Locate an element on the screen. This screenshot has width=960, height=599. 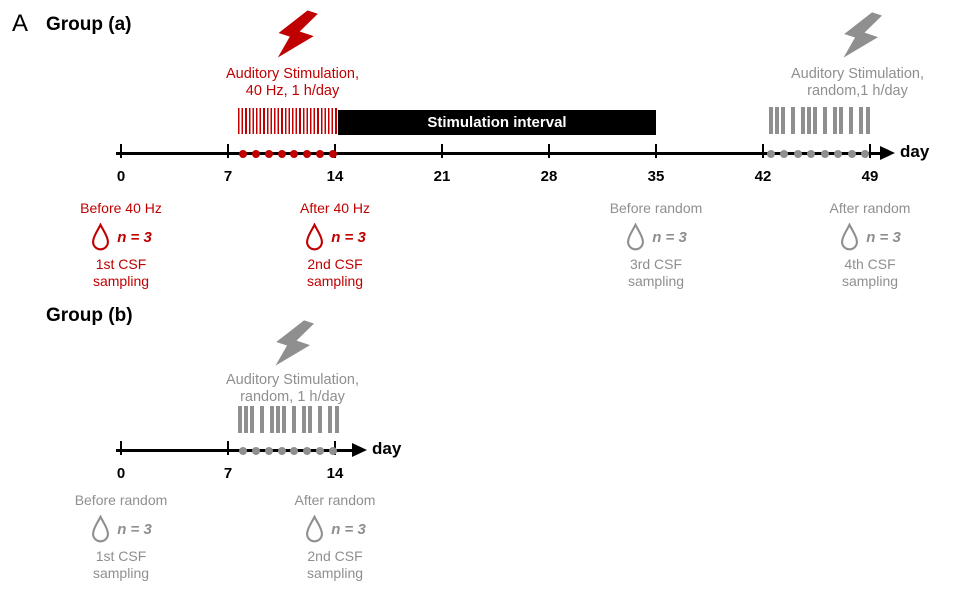
timeline-b is located at coordinates (235, 450).